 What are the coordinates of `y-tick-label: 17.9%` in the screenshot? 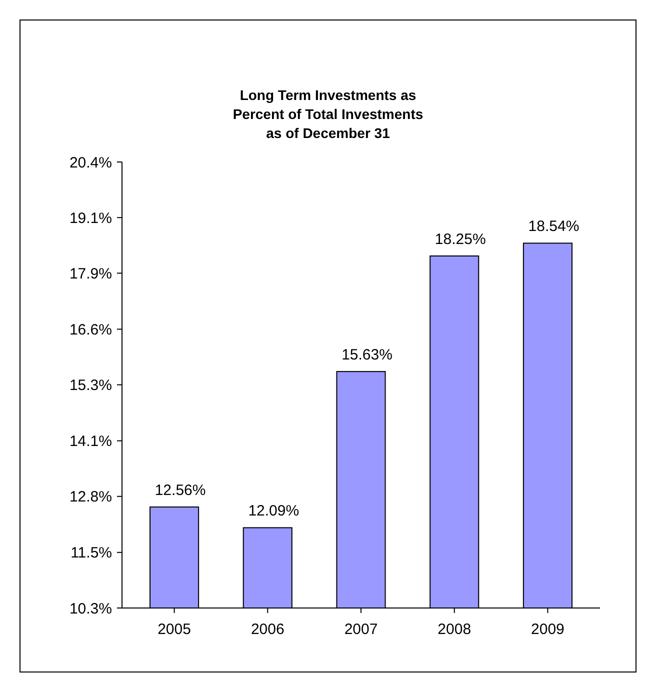 It's located at (90, 273).